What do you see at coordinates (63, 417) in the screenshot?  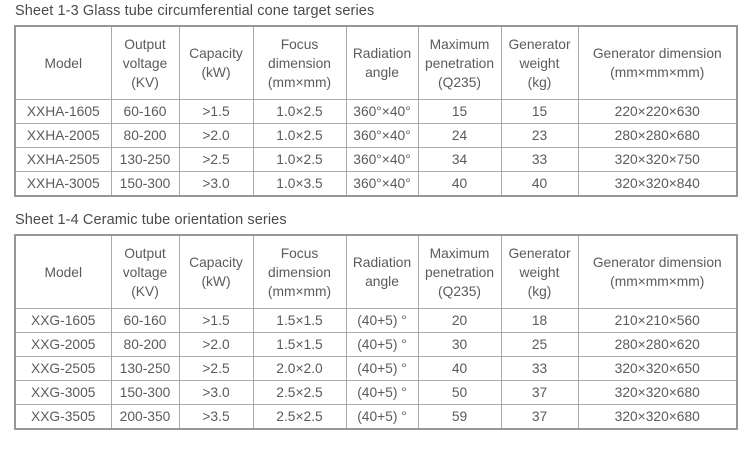 I see `table-cell-col0: XXG-3505` at bounding box center [63, 417].